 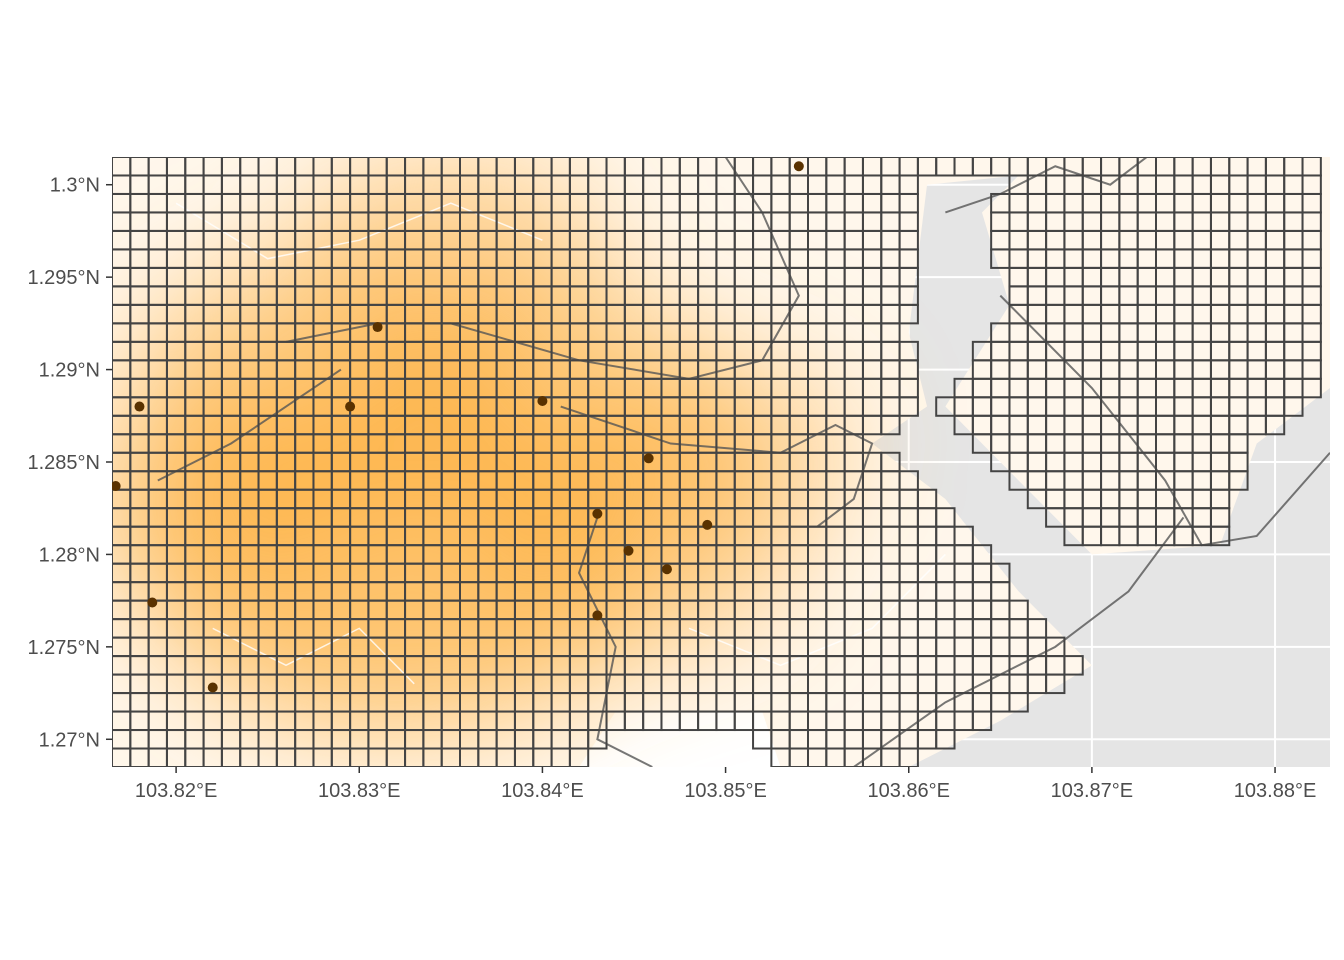 What do you see at coordinates (908, 791) in the screenshot?
I see `x-tick-label: 103.86°E` at bounding box center [908, 791].